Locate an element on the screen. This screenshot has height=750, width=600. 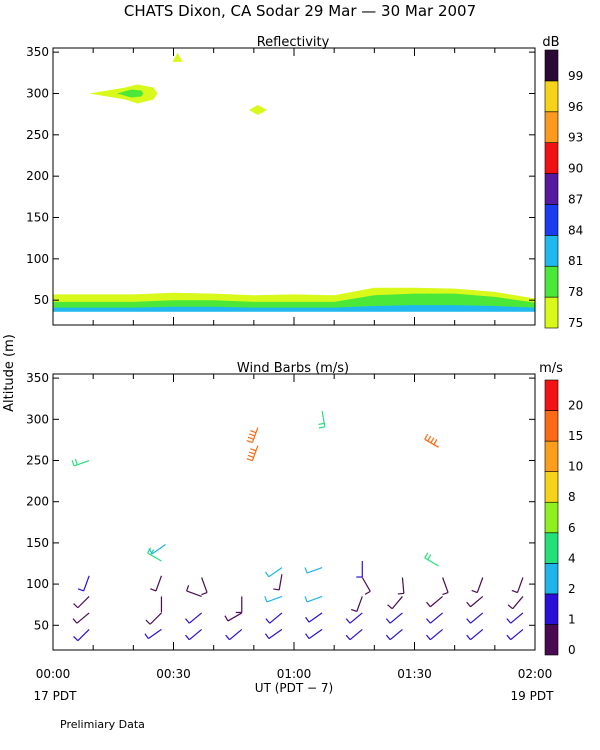
wind-ytick-label: 150 is located at coordinates (37, 543).